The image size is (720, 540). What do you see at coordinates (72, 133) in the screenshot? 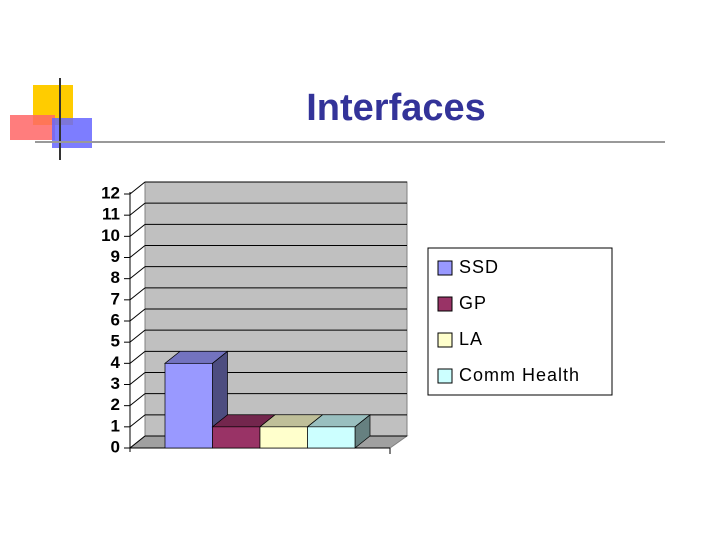
I see `deco-blue` at bounding box center [72, 133].